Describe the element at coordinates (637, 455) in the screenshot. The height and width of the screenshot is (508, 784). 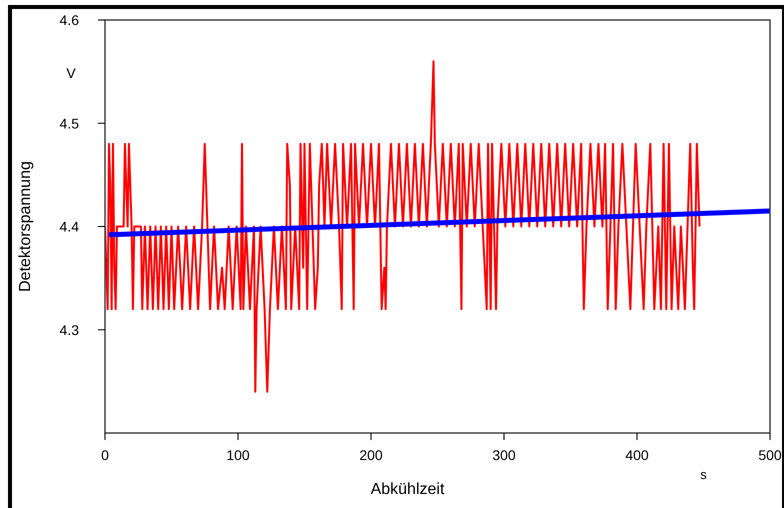
I see `x-tick-label: 400` at that location.